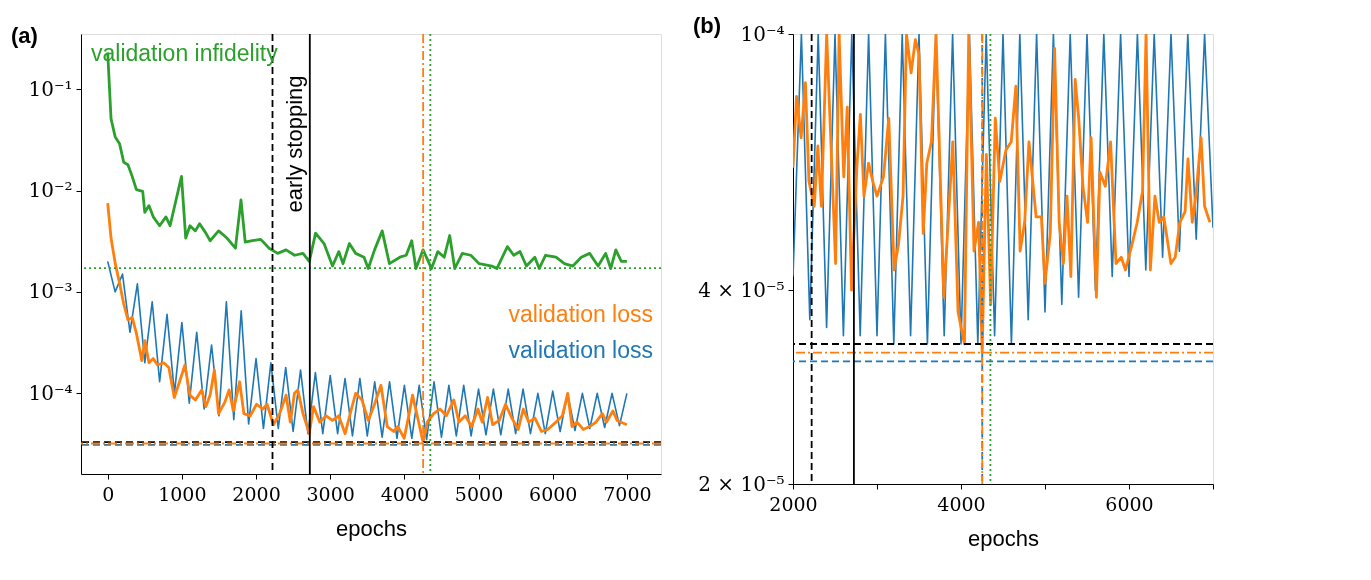  What do you see at coordinates (24, 35) in the screenshot?
I see `chart-title: (a)` at bounding box center [24, 35].